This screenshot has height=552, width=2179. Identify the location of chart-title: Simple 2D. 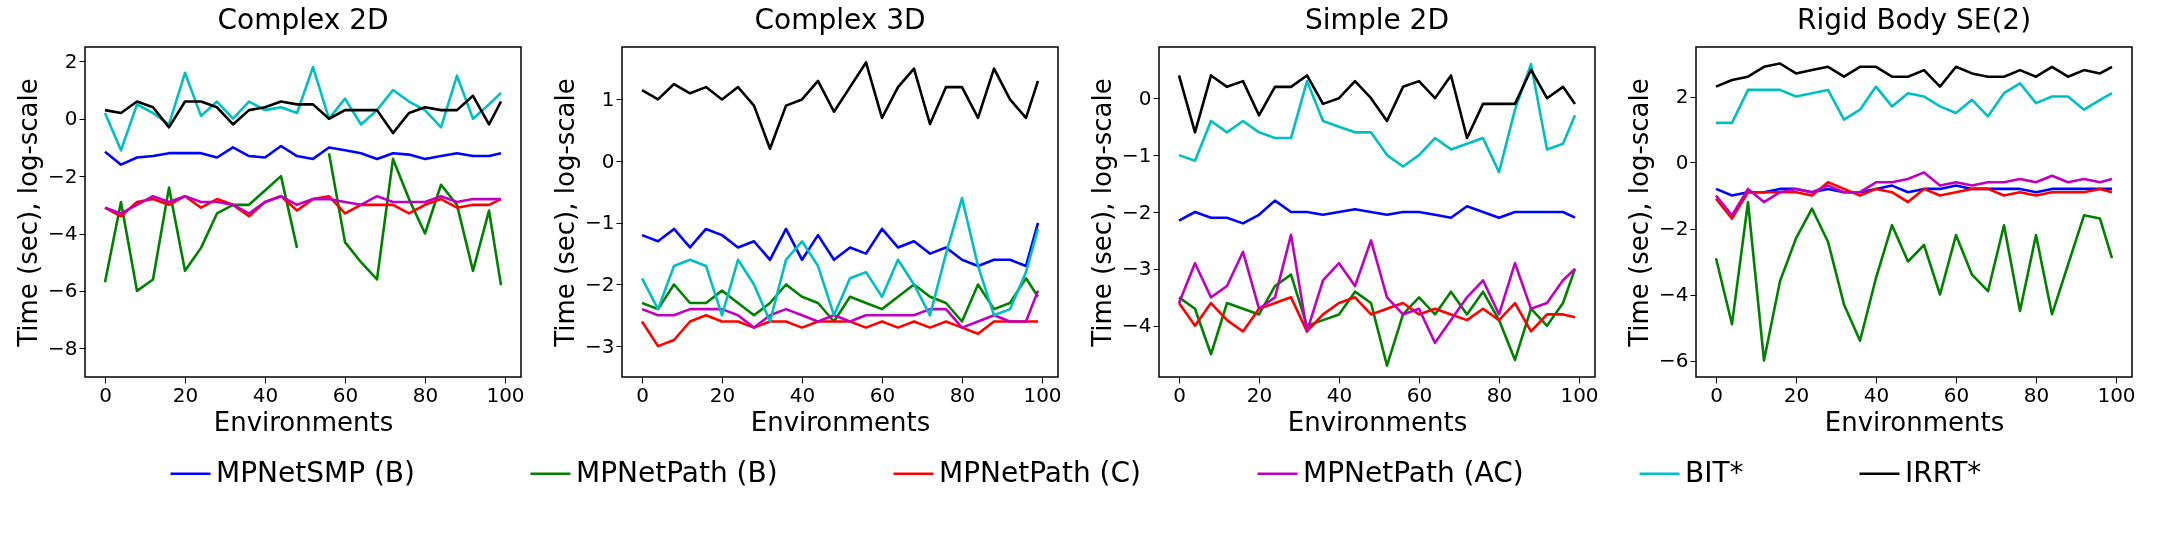
(1377, 19).